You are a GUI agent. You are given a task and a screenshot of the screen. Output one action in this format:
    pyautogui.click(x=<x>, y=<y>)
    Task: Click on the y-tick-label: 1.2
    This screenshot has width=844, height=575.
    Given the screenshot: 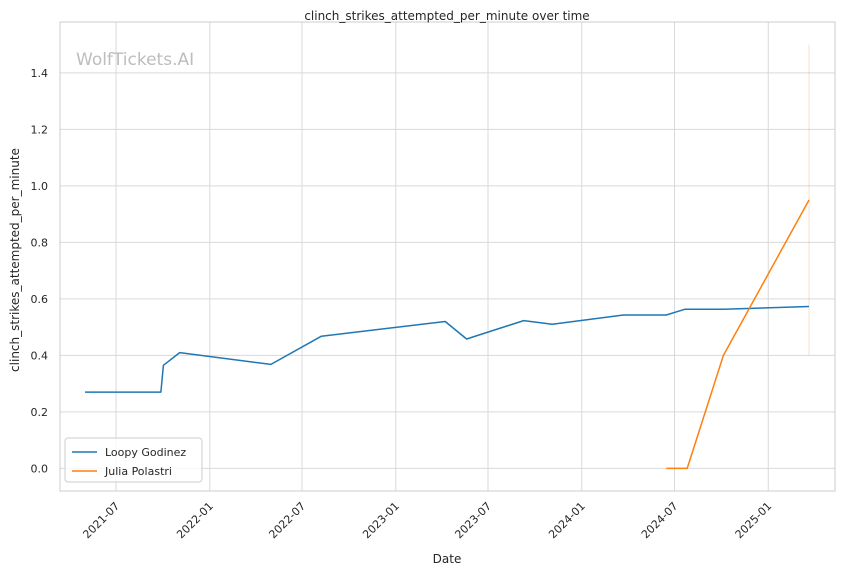 What is the action you would take?
    pyautogui.click(x=40, y=129)
    